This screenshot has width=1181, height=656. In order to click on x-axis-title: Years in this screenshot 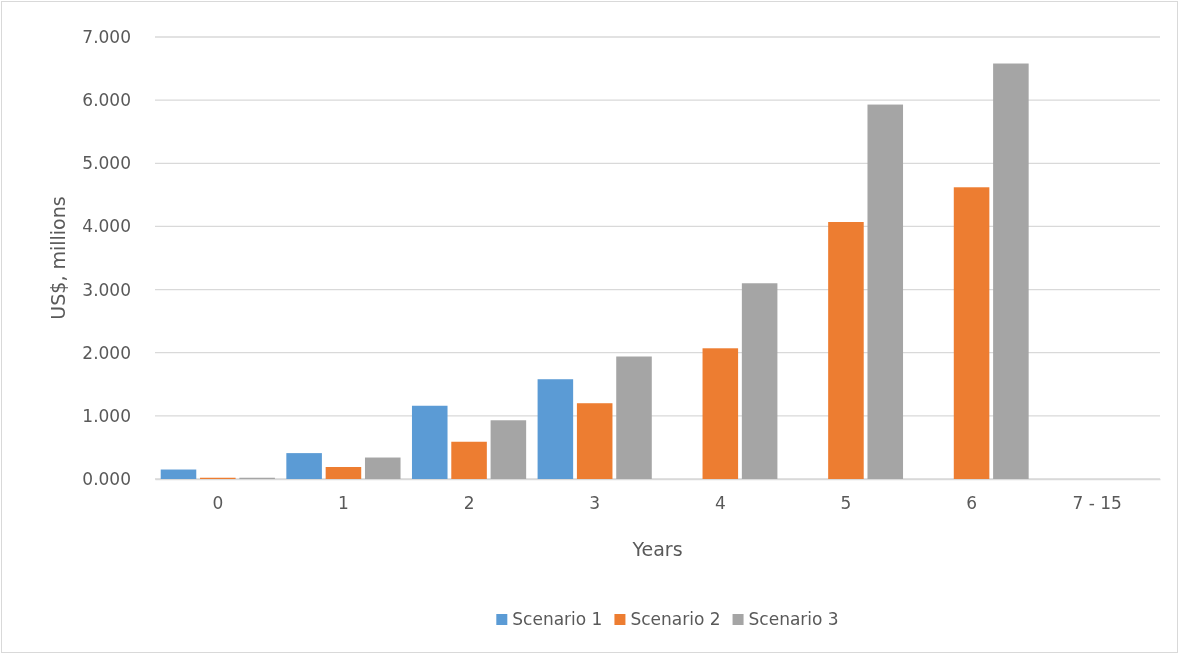, I will do `click(657, 549)`.